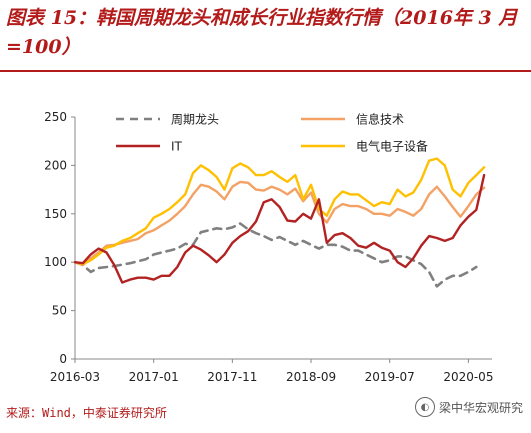  What do you see at coordinates (265, 71) in the screenshot?
I see `title-divider` at bounding box center [265, 71].